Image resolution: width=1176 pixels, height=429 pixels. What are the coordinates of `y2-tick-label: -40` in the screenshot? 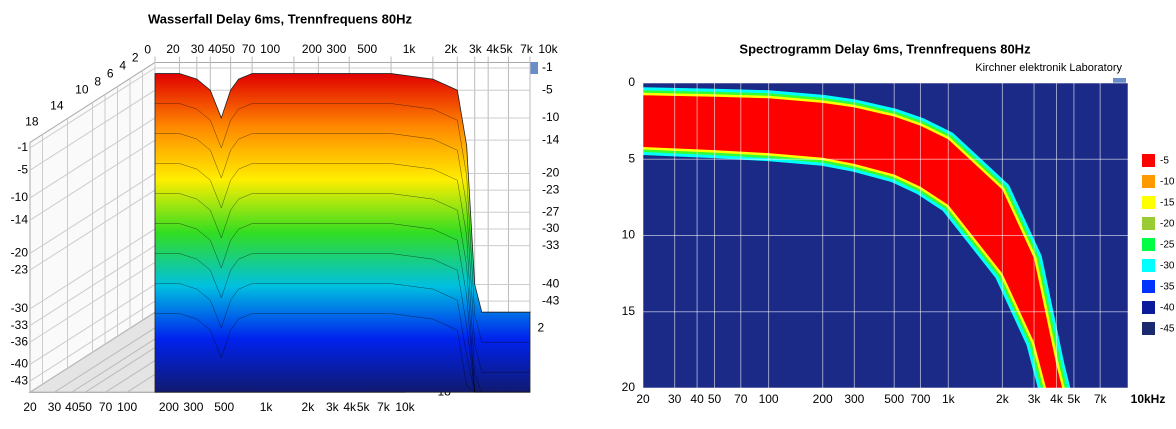 It's located at (551, 284).